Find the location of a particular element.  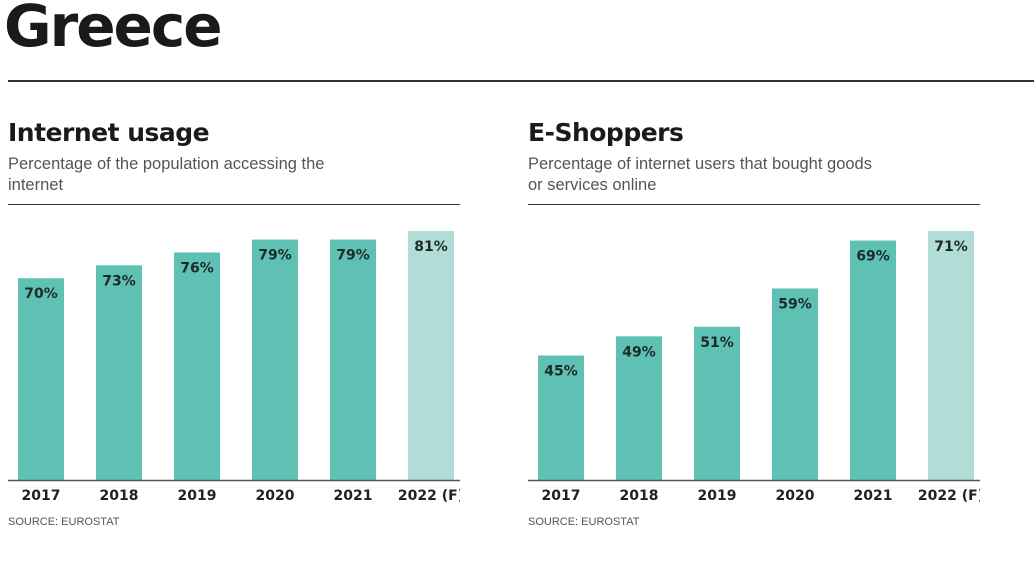

chart-title: Internet usage is located at coordinates (109, 132).